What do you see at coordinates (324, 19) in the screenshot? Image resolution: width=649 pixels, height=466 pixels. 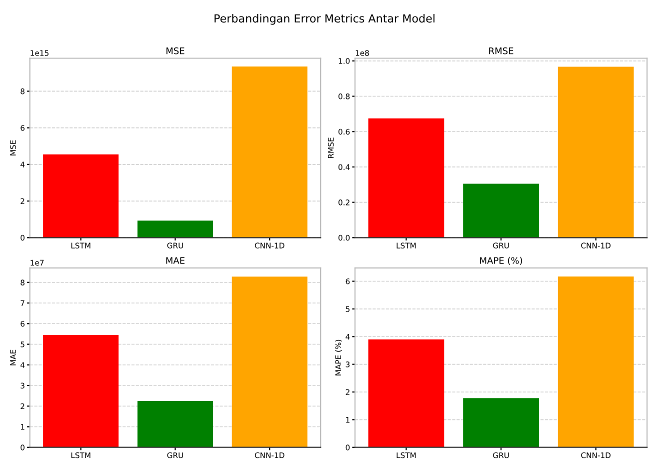 I see `chart-subtitle: Perbandingan Error Metrics Antar Model` at bounding box center [324, 19].